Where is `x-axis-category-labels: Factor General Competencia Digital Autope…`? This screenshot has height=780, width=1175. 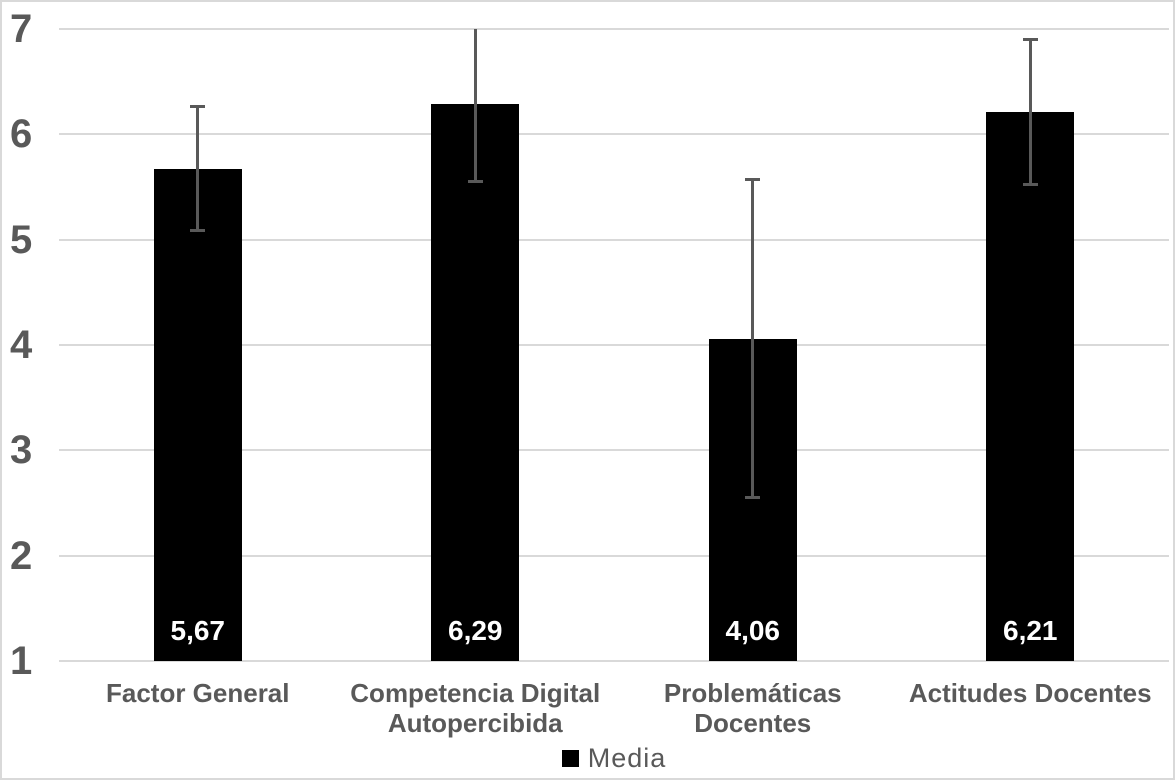 x-axis-category-labels: Factor General Competencia Digital Autope… is located at coordinates (614, 700).